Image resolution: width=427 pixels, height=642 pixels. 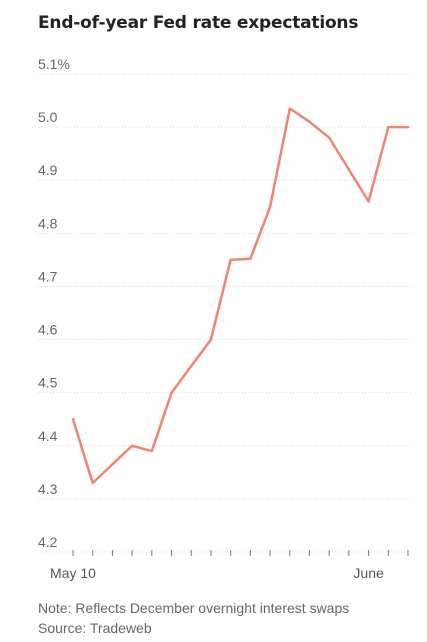 What do you see at coordinates (229, 565) in the screenshot?
I see `x-axis: May 10 June` at bounding box center [229, 565].